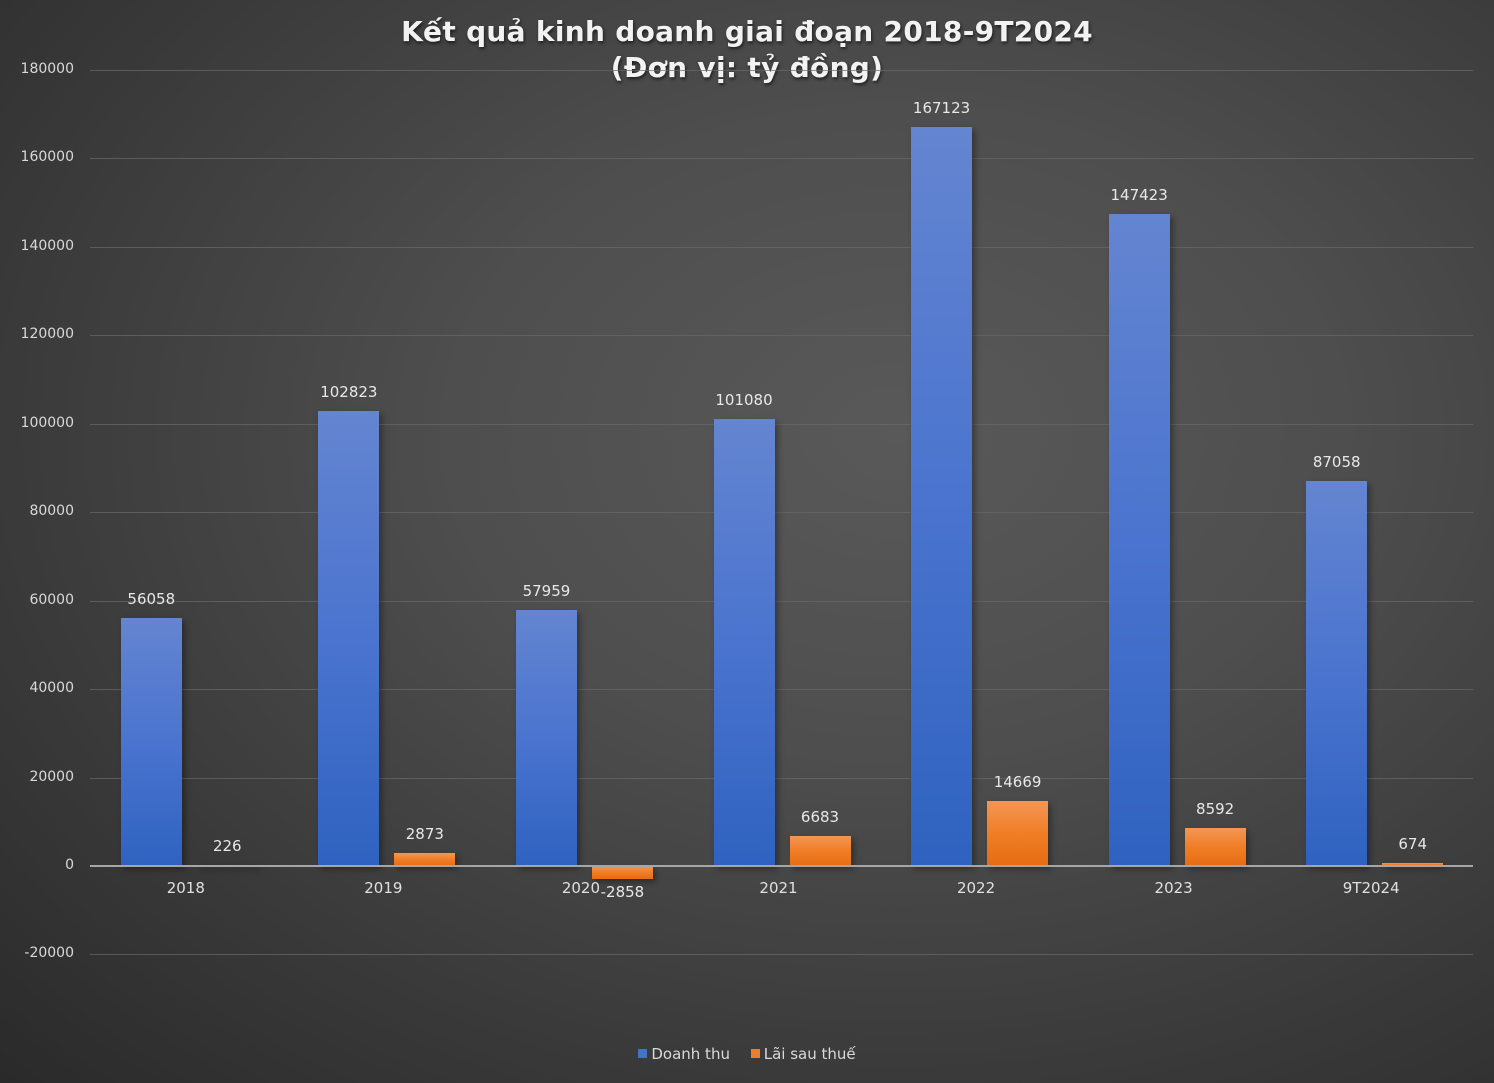 The image size is (1494, 1083). What do you see at coordinates (781, 866) in the screenshot?
I see `x-axis-line` at bounding box center [781, 866].